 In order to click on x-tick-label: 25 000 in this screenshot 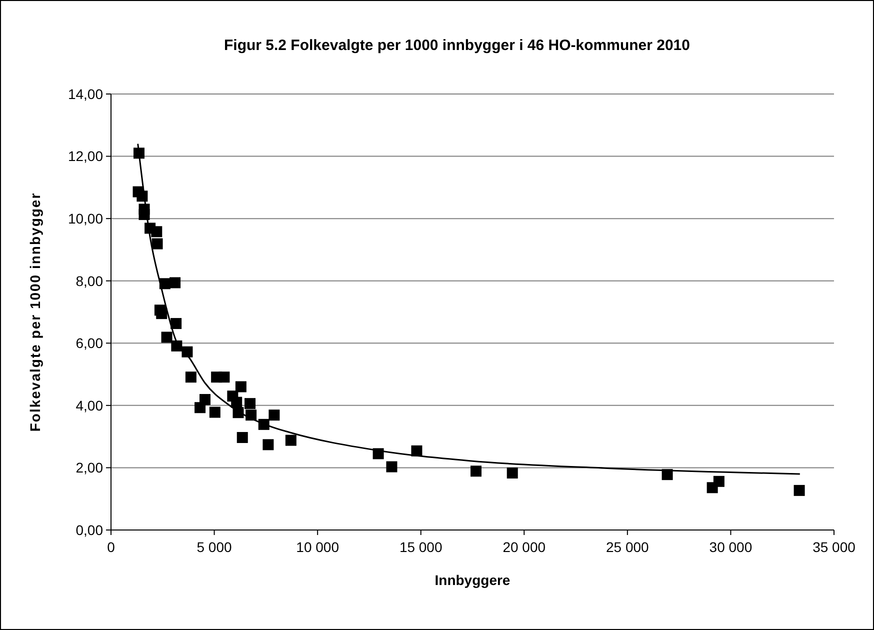, I will do `click(628, 547)`.